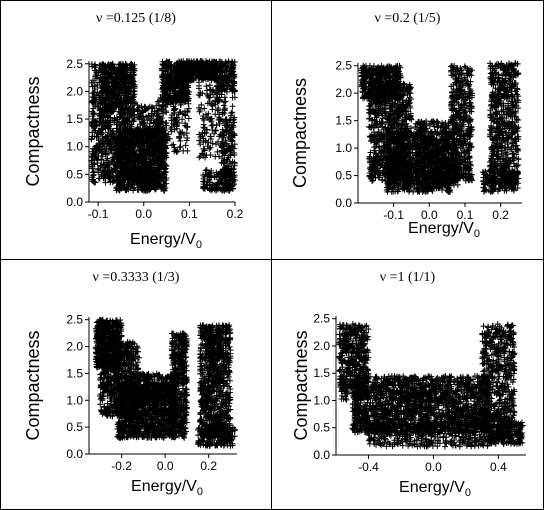 Image resolution: width=544 pixels, height=510 pixels. I want to click on panel-title: ν =0.125 (1/8), so click(136, 18).